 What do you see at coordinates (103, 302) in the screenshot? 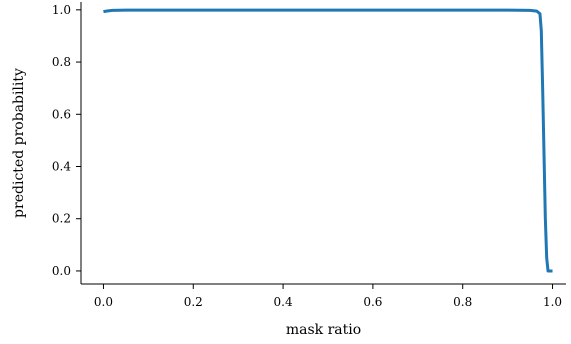
I see `x-tick-label: 0.0` at bounding box center [103, 302].